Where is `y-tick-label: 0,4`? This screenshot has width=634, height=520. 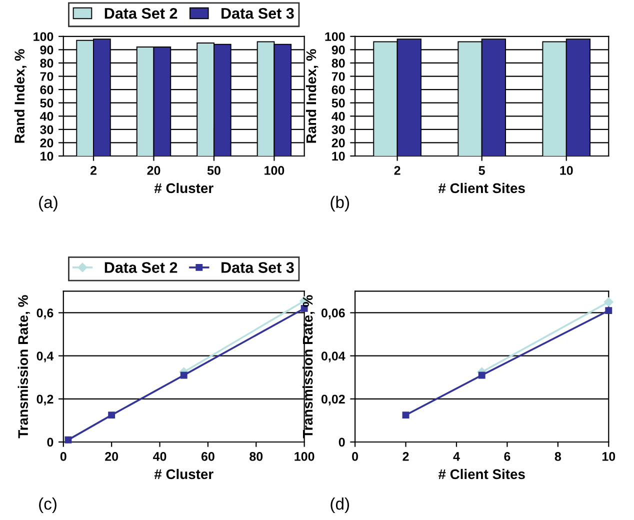 y-tick-label: 0,4 is located at coordinates (45, 357).